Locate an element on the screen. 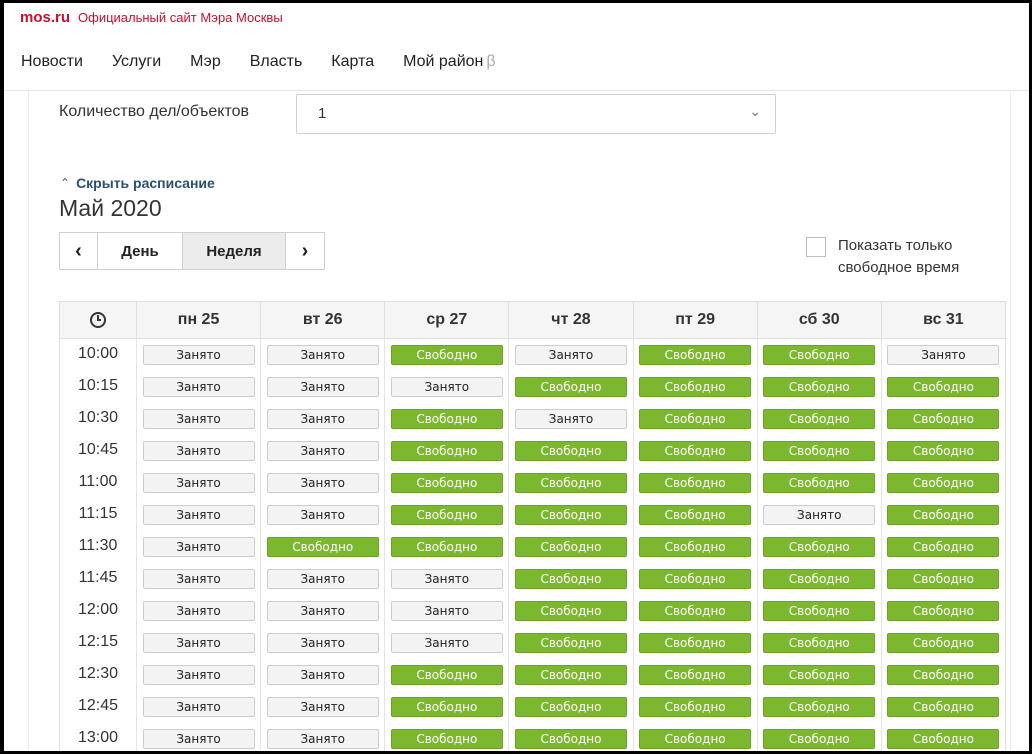 This screenshot has height=754, width=1032. view-week-button: Неделя is located at coordinates (234, 251).